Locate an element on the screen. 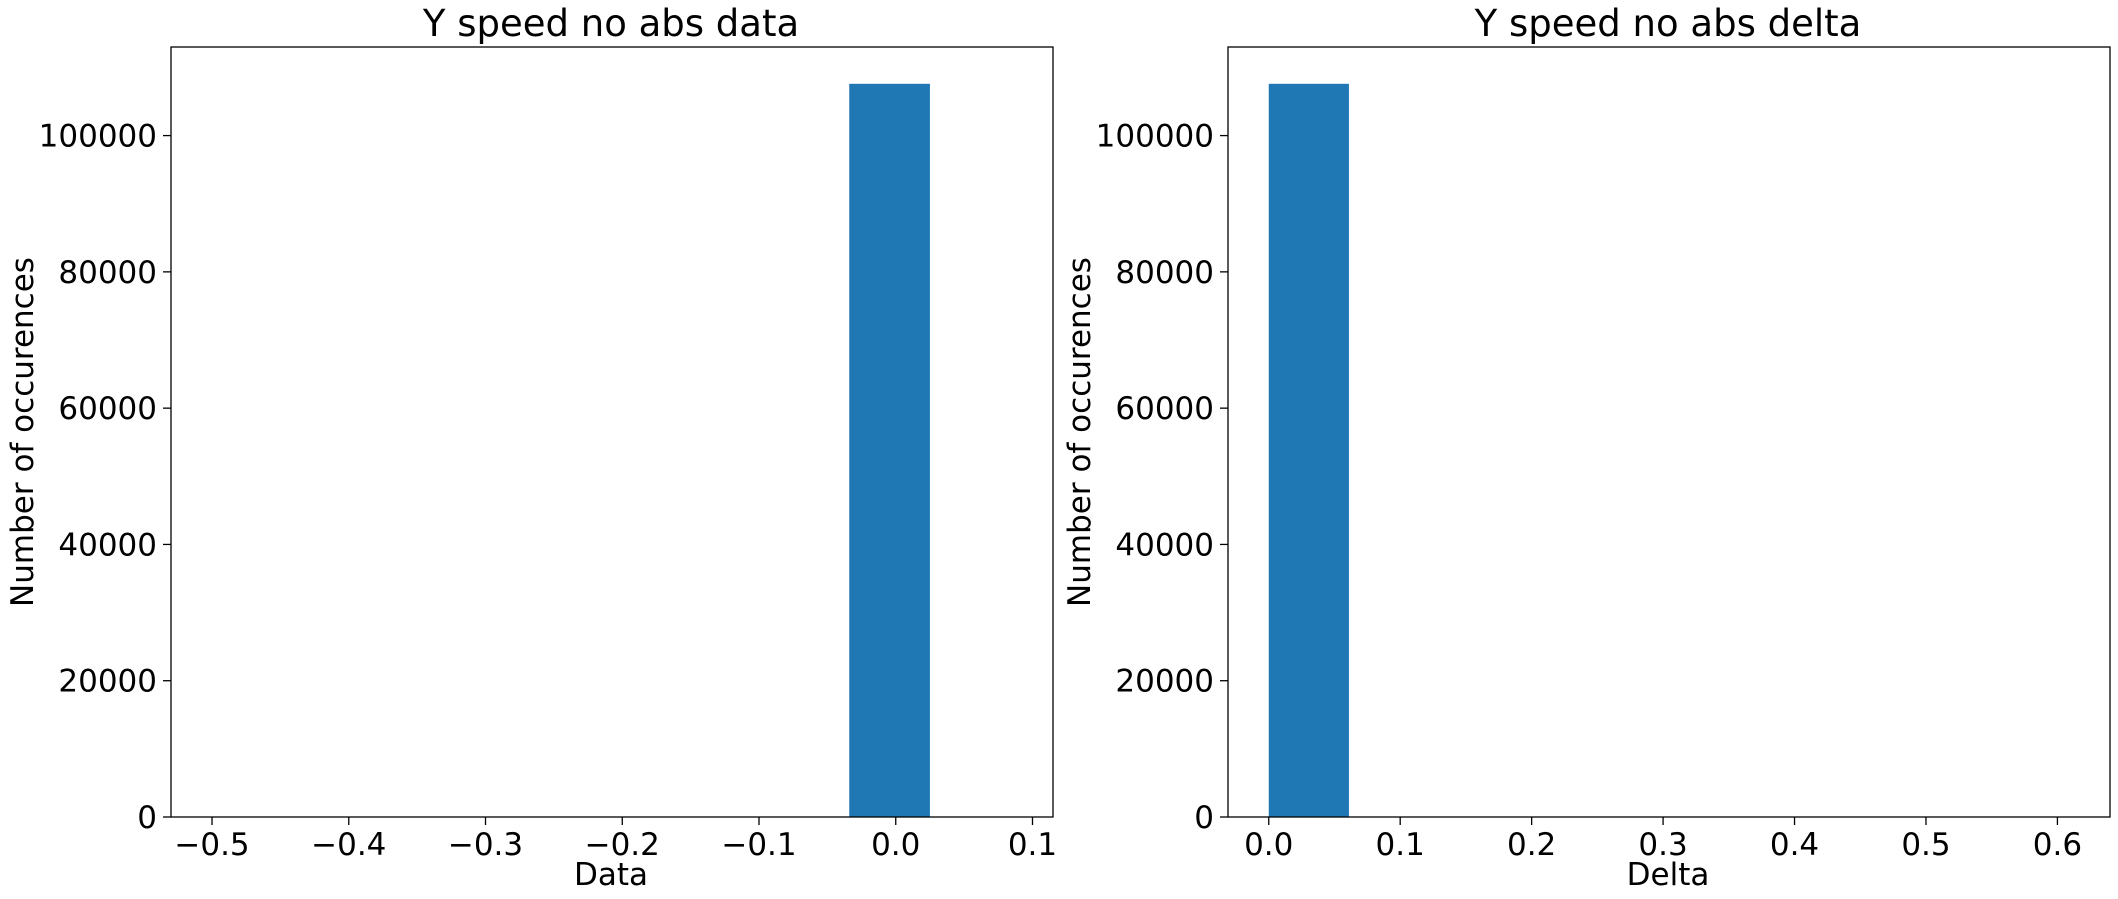  x-tick-label: −0.3 is located at coordinates (485, 845).